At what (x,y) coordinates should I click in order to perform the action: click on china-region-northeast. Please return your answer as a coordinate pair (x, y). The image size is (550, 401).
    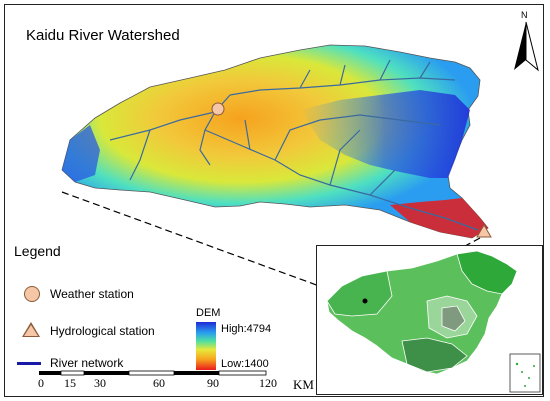
    Looking at the image, I should click on (487, 272).